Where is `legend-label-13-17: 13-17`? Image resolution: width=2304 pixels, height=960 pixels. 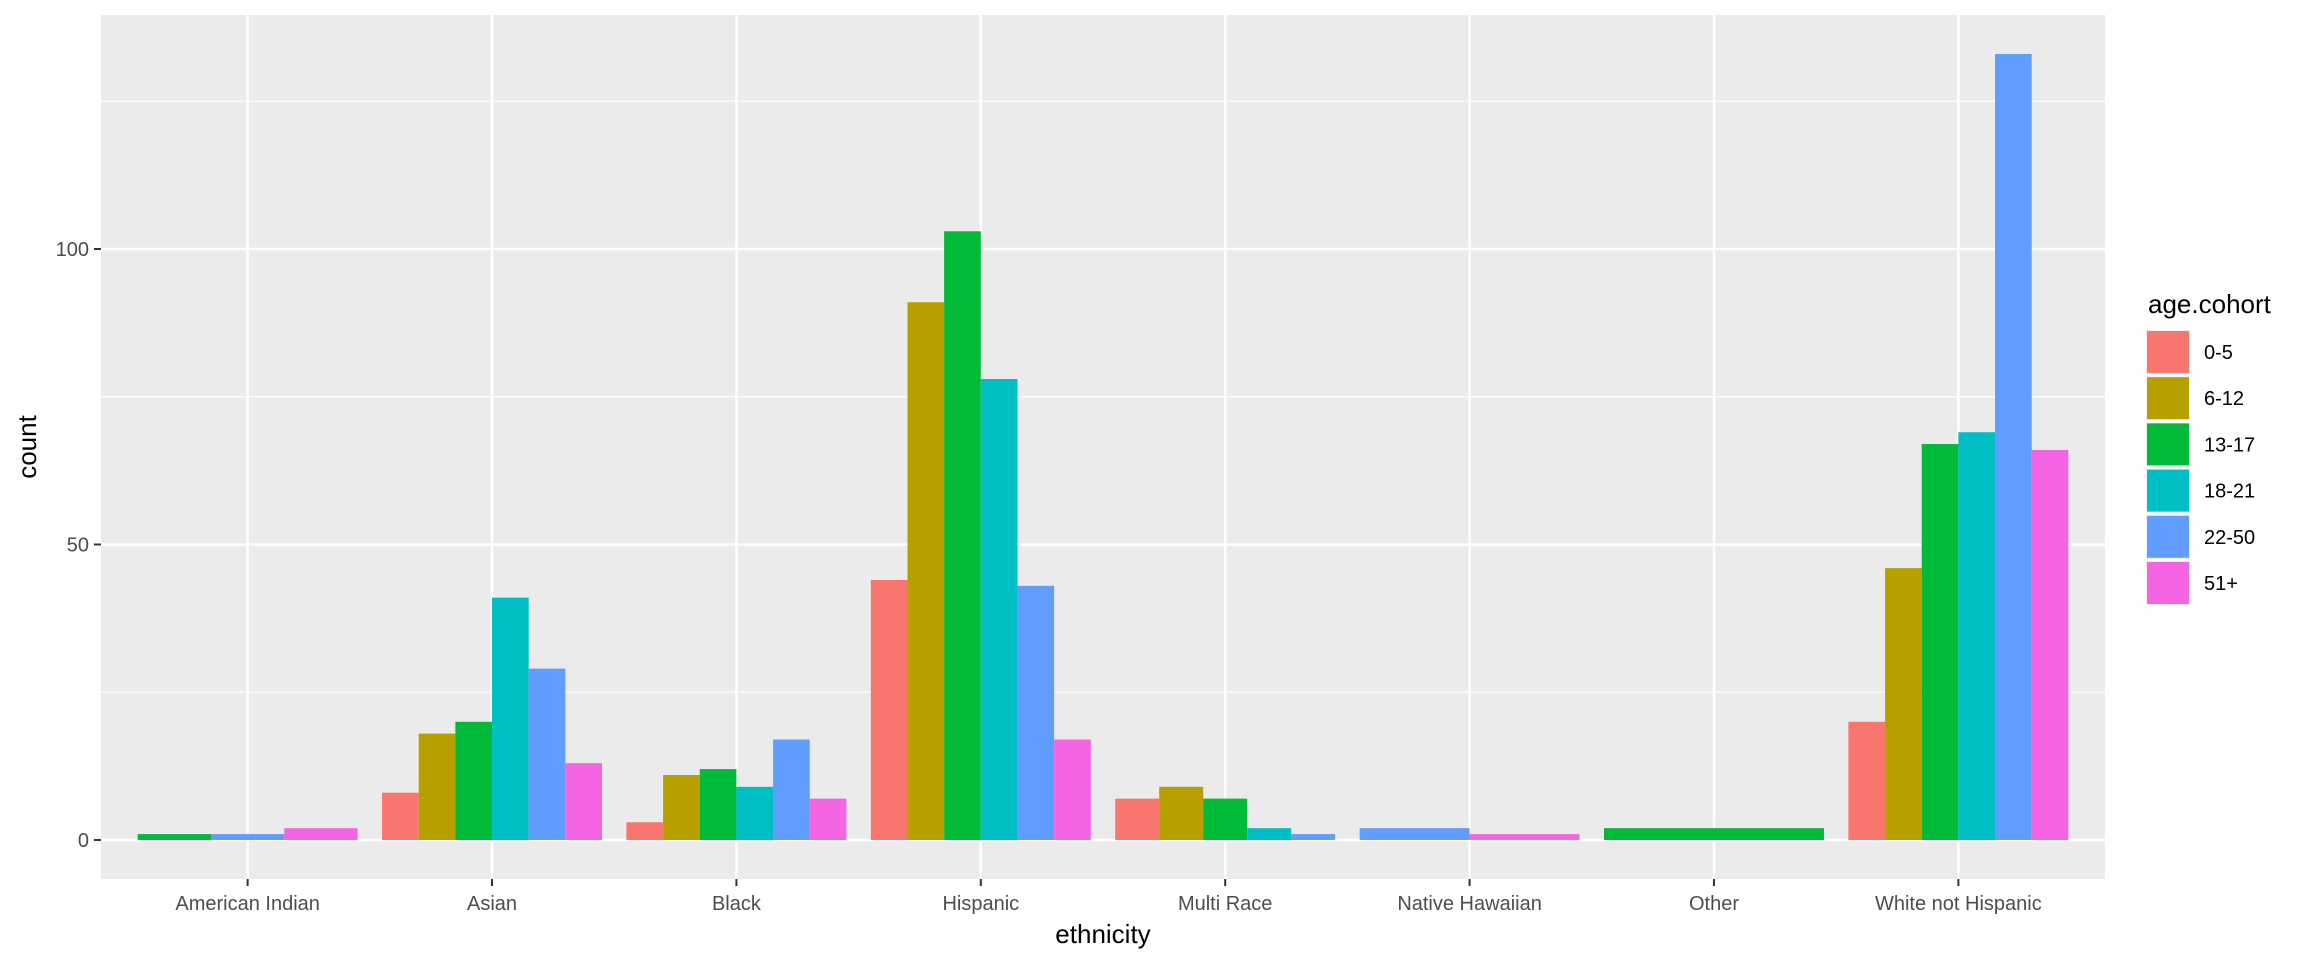 legend-label-13-17: 13-17 is located at coordinates (2229, 445).